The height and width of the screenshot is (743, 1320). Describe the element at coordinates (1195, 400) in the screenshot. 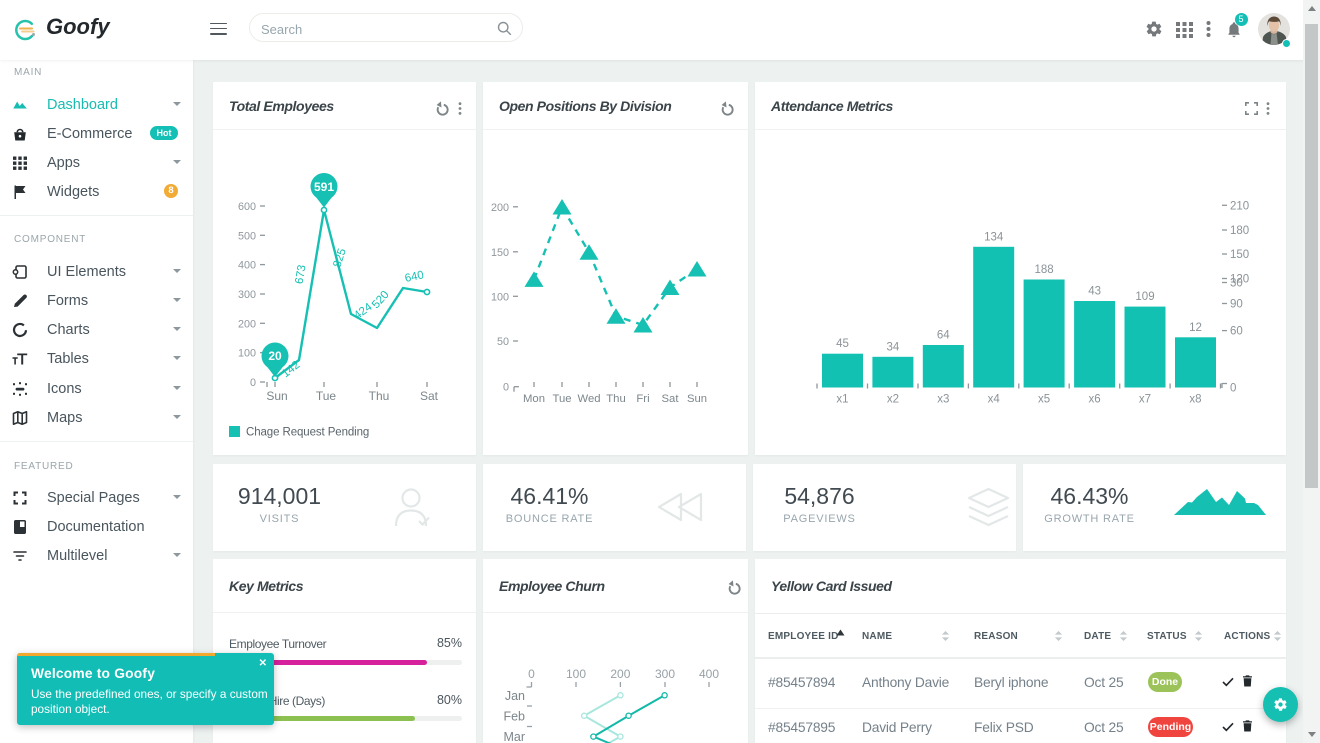

I see `svg-text: x8` at that location.